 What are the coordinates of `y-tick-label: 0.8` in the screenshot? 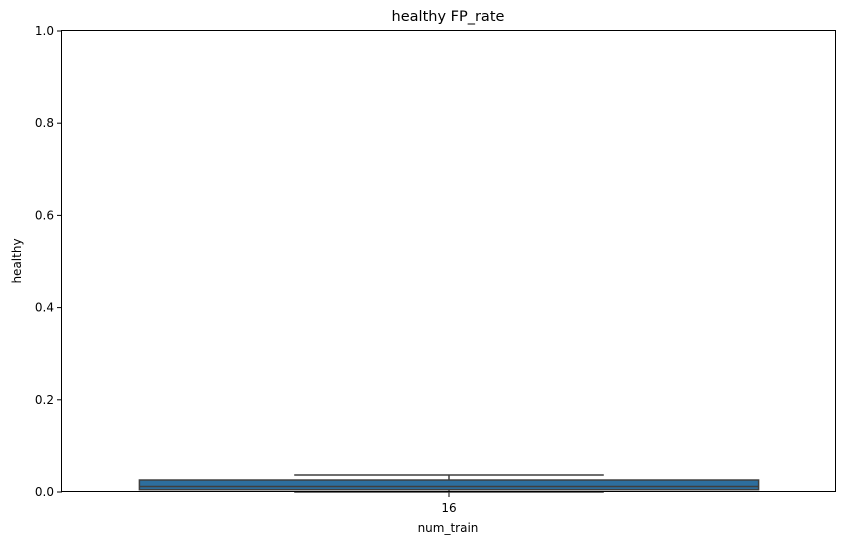 It's located at (44, 123).